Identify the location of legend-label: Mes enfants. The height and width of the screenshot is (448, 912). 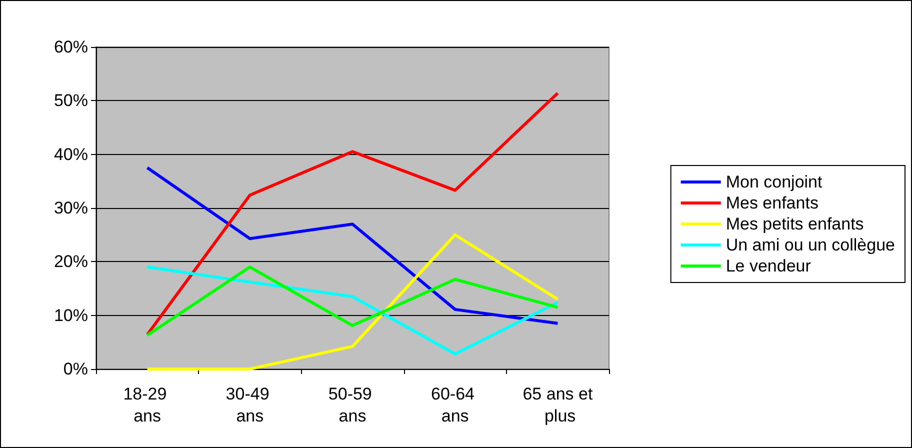
(772, 203).